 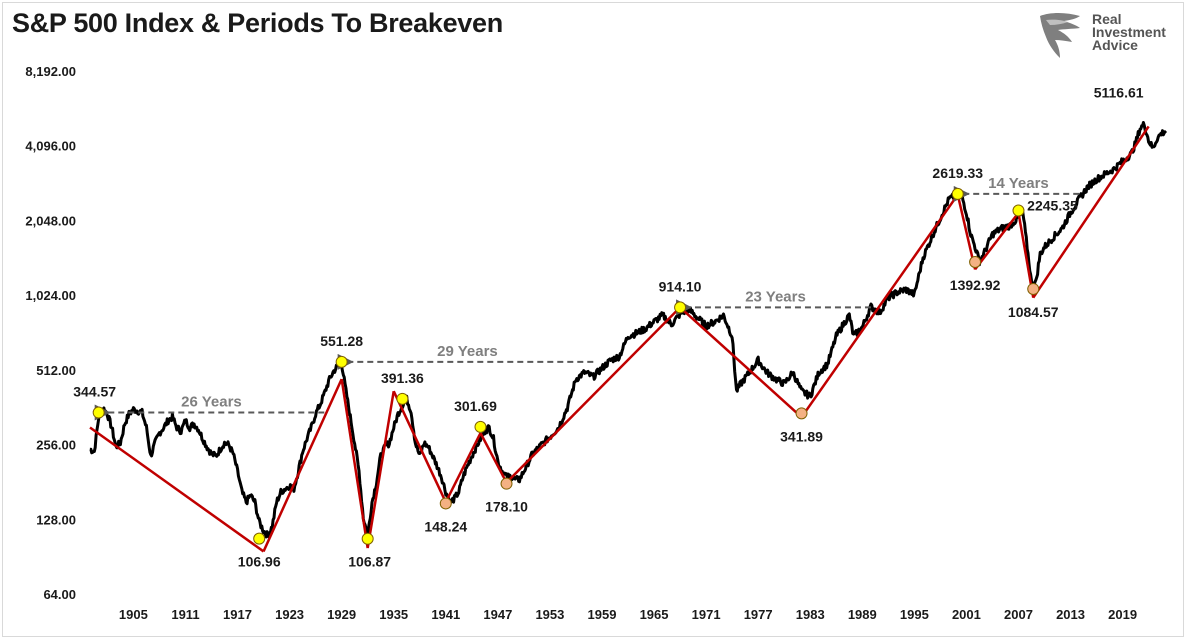 What do you see at coordinates (966, 614) in the screenshot?
I see `x-tick-label: 2001` at bounding box center [966, 614].